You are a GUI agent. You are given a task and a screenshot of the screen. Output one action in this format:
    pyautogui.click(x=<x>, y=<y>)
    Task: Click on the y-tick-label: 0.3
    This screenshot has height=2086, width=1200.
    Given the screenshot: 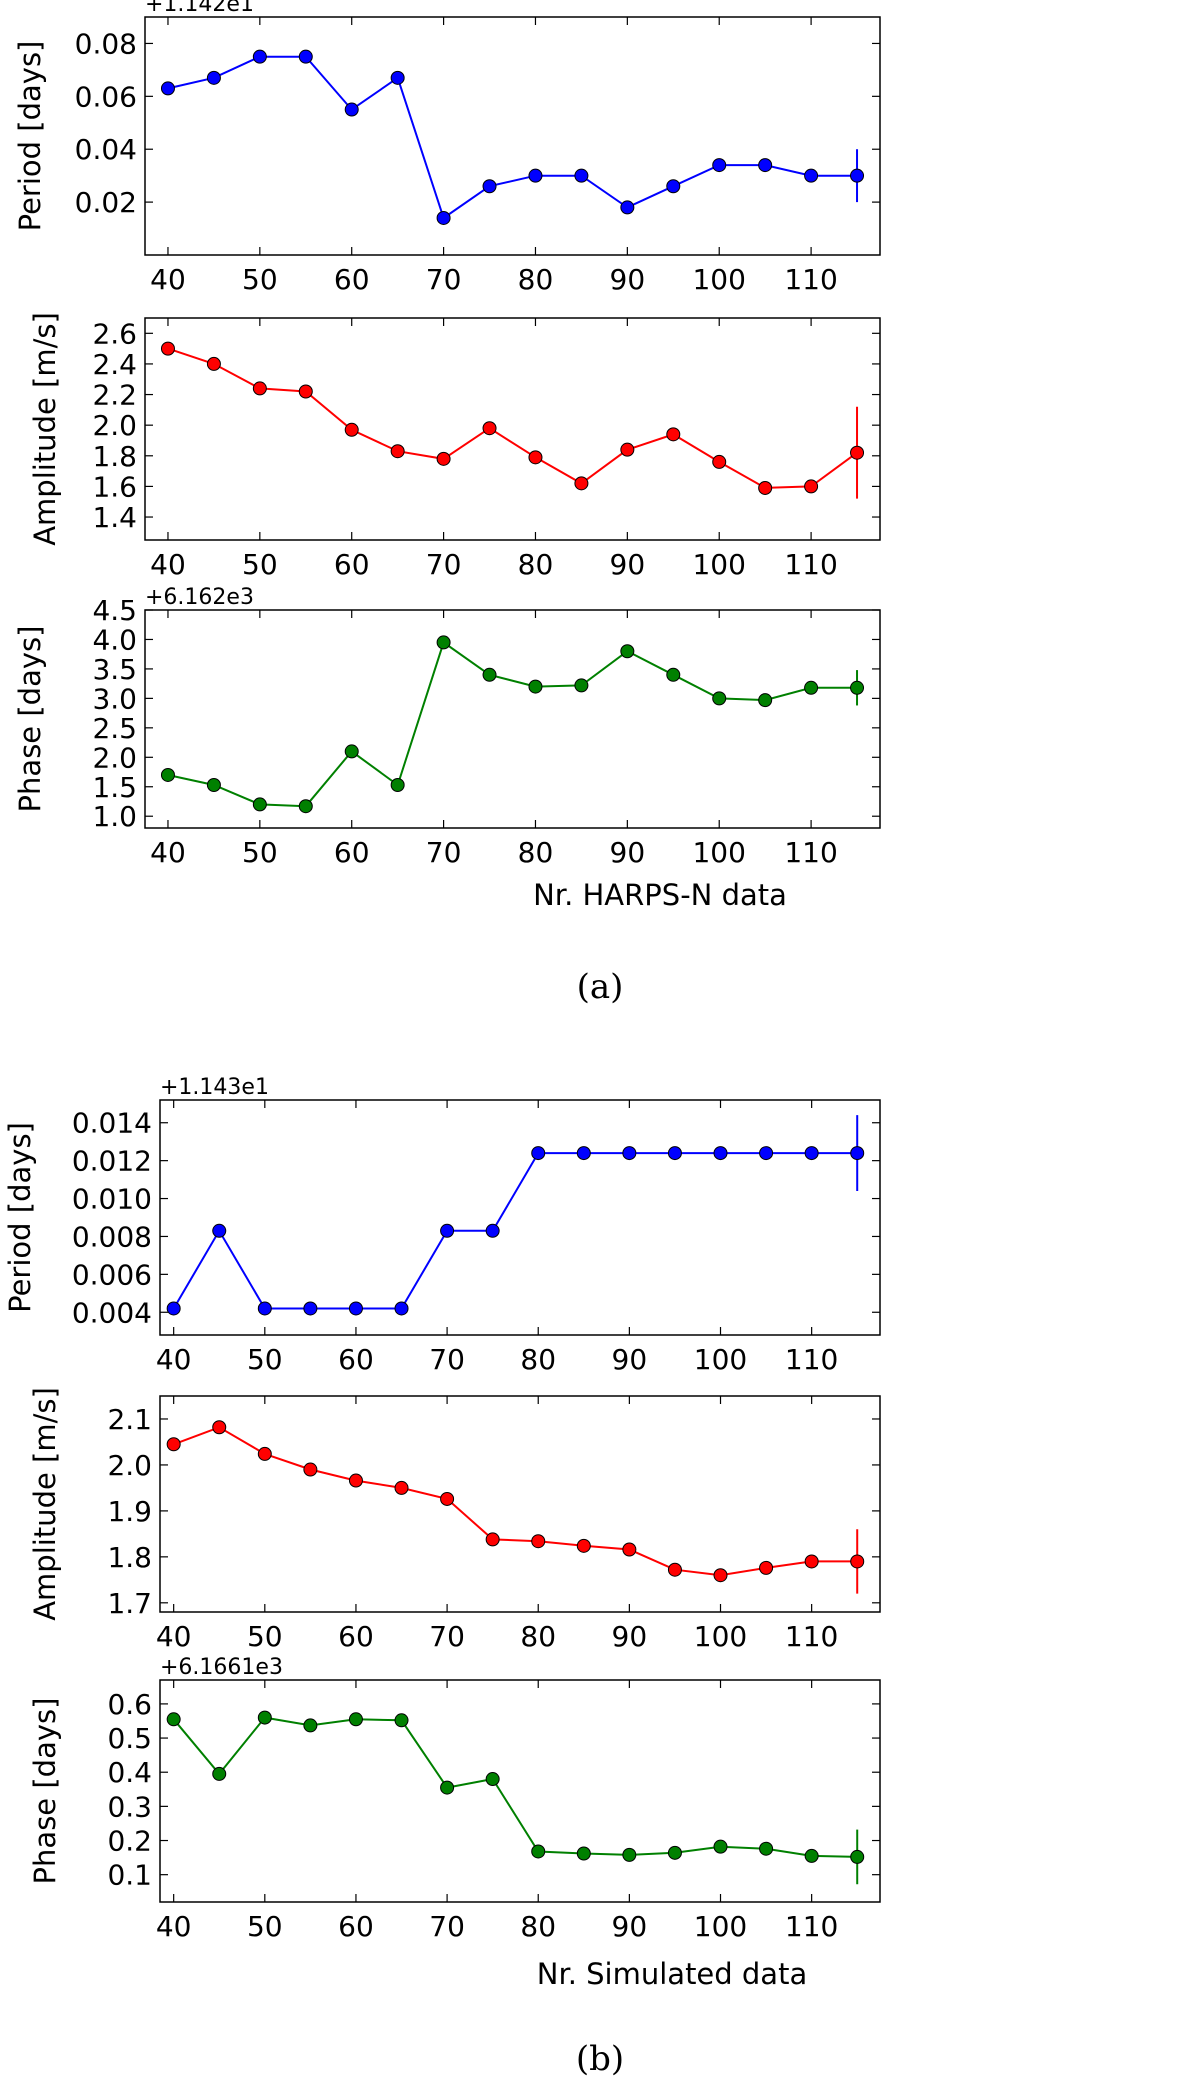 What is the action you would take?
    pyautogui.click(x=129, y=1806)
    